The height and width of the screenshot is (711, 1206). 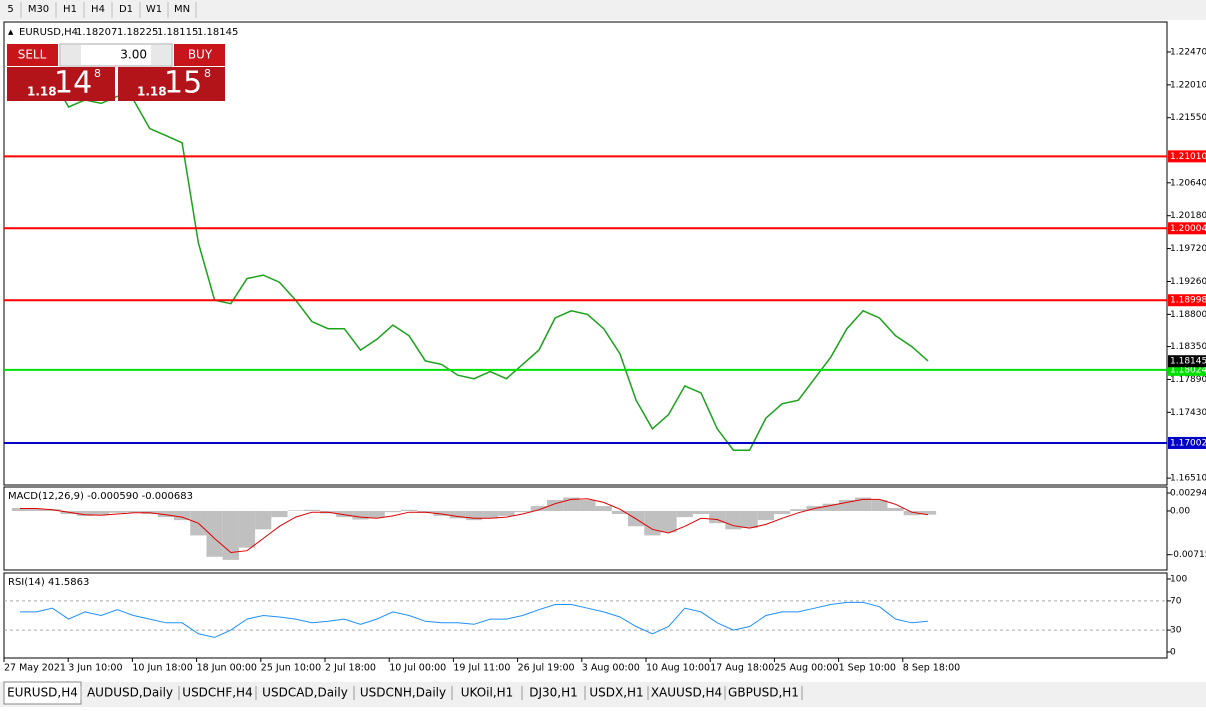 I want to click on y-tick-label: 0.002947, so click(x=1188, y=493).